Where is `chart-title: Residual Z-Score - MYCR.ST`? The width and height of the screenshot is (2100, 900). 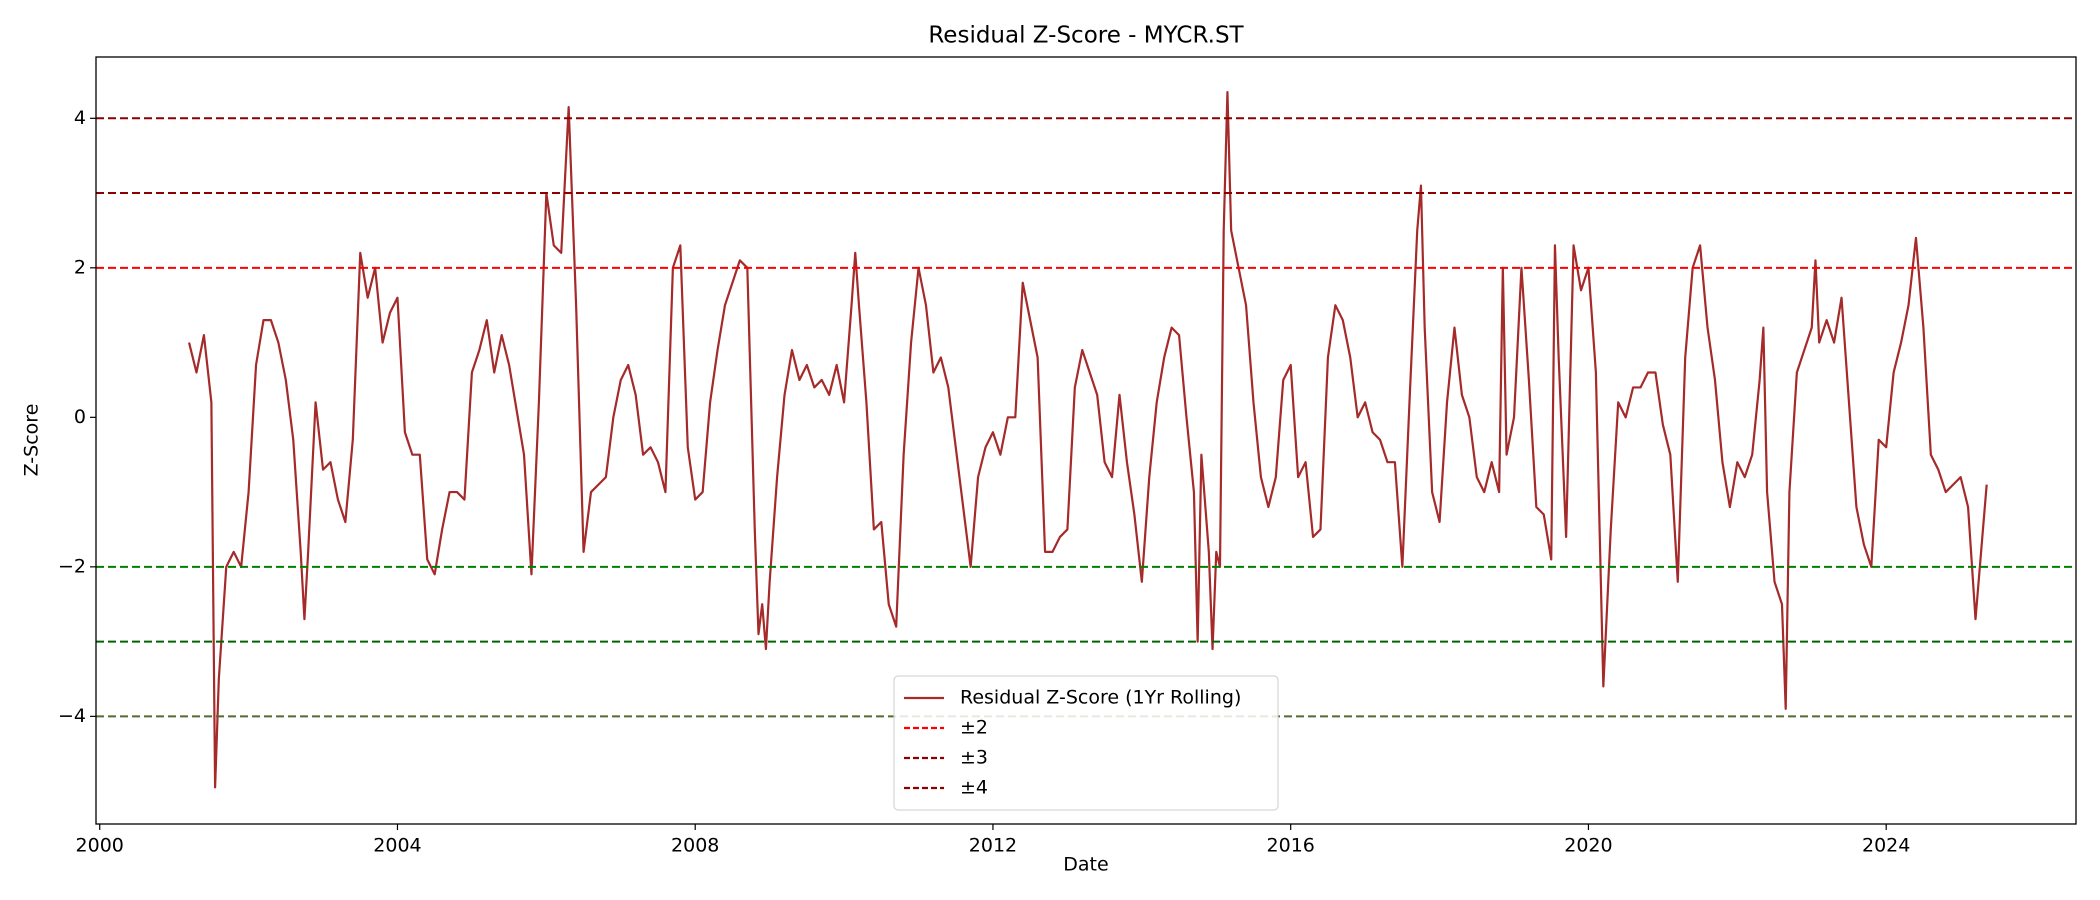
chart-title: Residual Z-Score - MYCR.ST is located at coordinates (1086, 36).